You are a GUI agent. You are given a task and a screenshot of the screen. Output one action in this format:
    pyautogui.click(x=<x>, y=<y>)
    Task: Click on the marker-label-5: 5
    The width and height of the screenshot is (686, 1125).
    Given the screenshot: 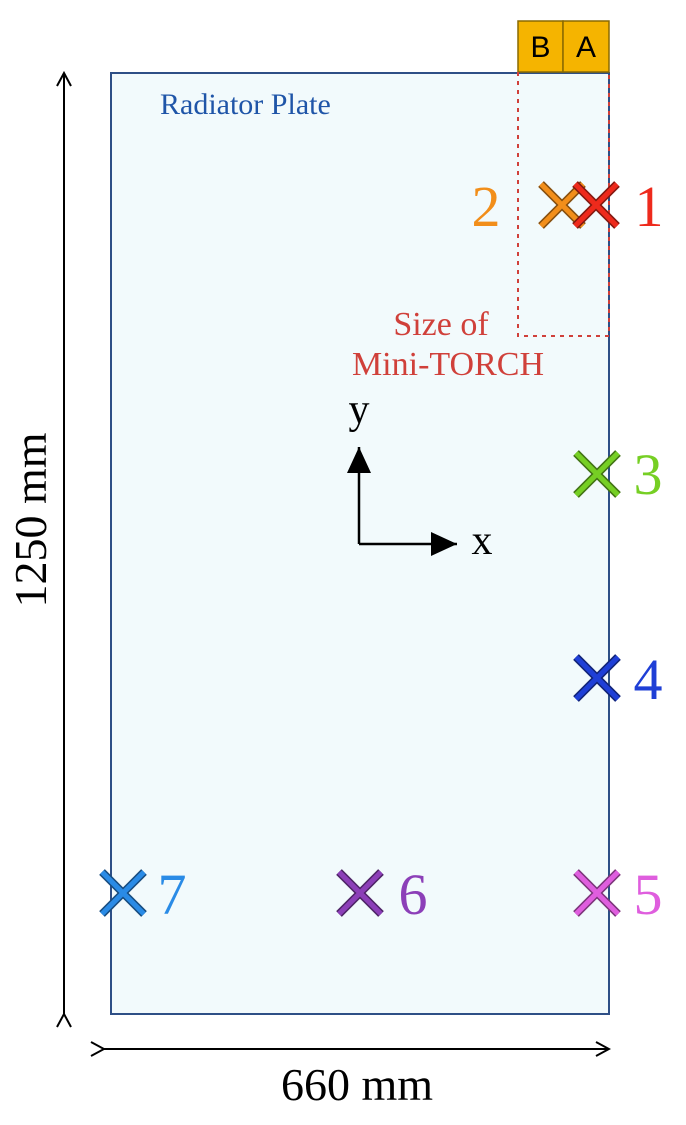 What is the action you would take?
    pyautogui.click(x=648, y=894)
    